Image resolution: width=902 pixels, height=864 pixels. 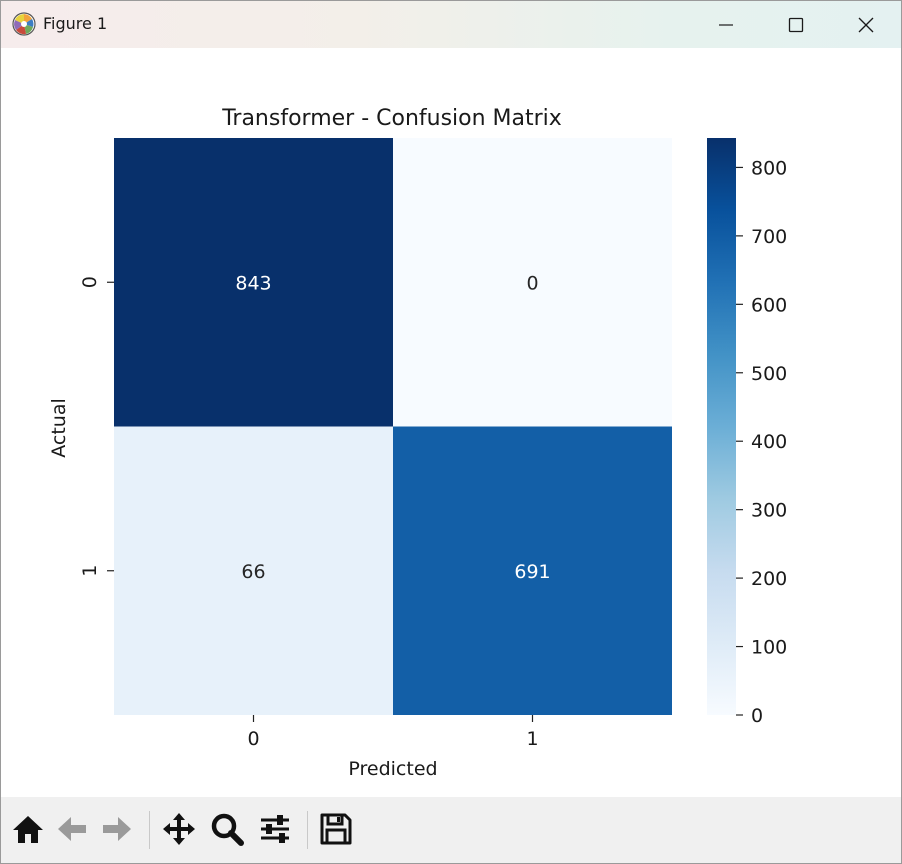 What do you see at coordinates (90, 282) in the screenshot?
I see `y-tick-label: 0` at bounding box center [90, 282].